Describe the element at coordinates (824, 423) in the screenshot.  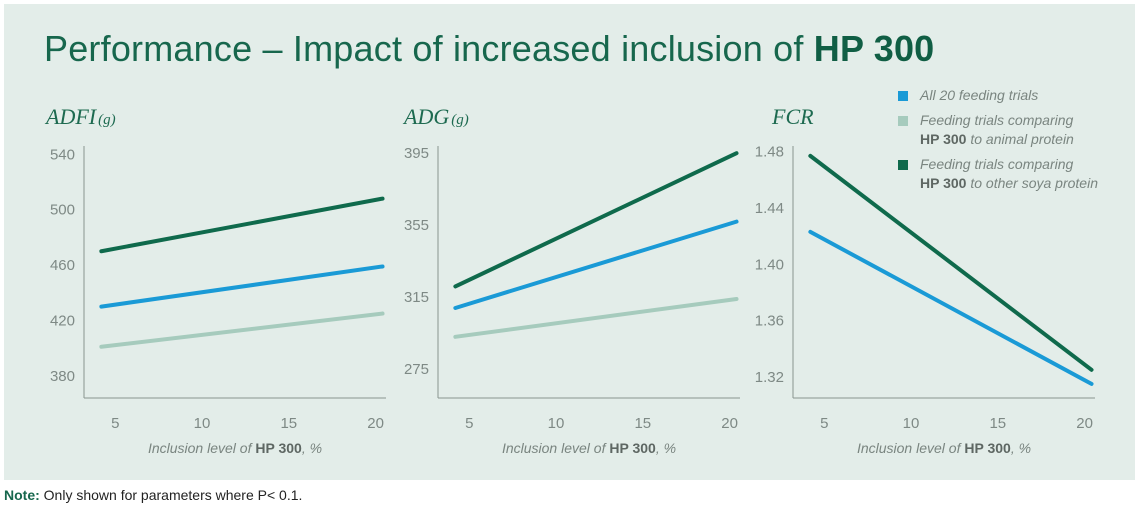
I see `x-tick-label-fcr-0: 5` at that location.